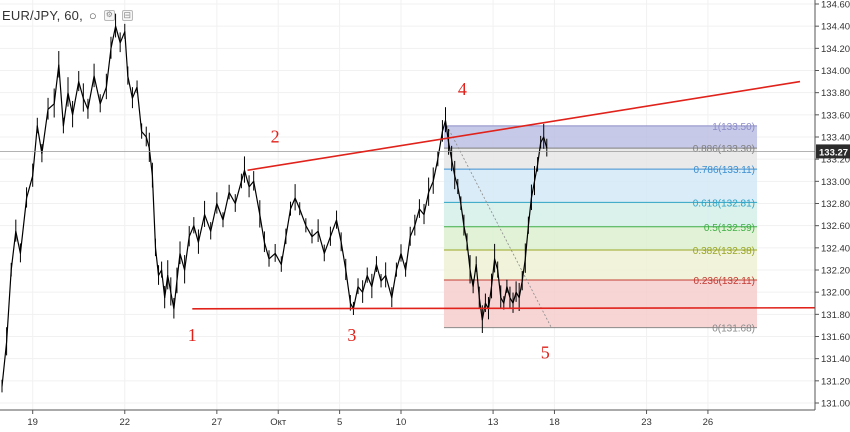  What do you see at coordinates (835, 404) in the screenshot?
I see `y-tick-label: 131.00` at bounding box center [835, 404].